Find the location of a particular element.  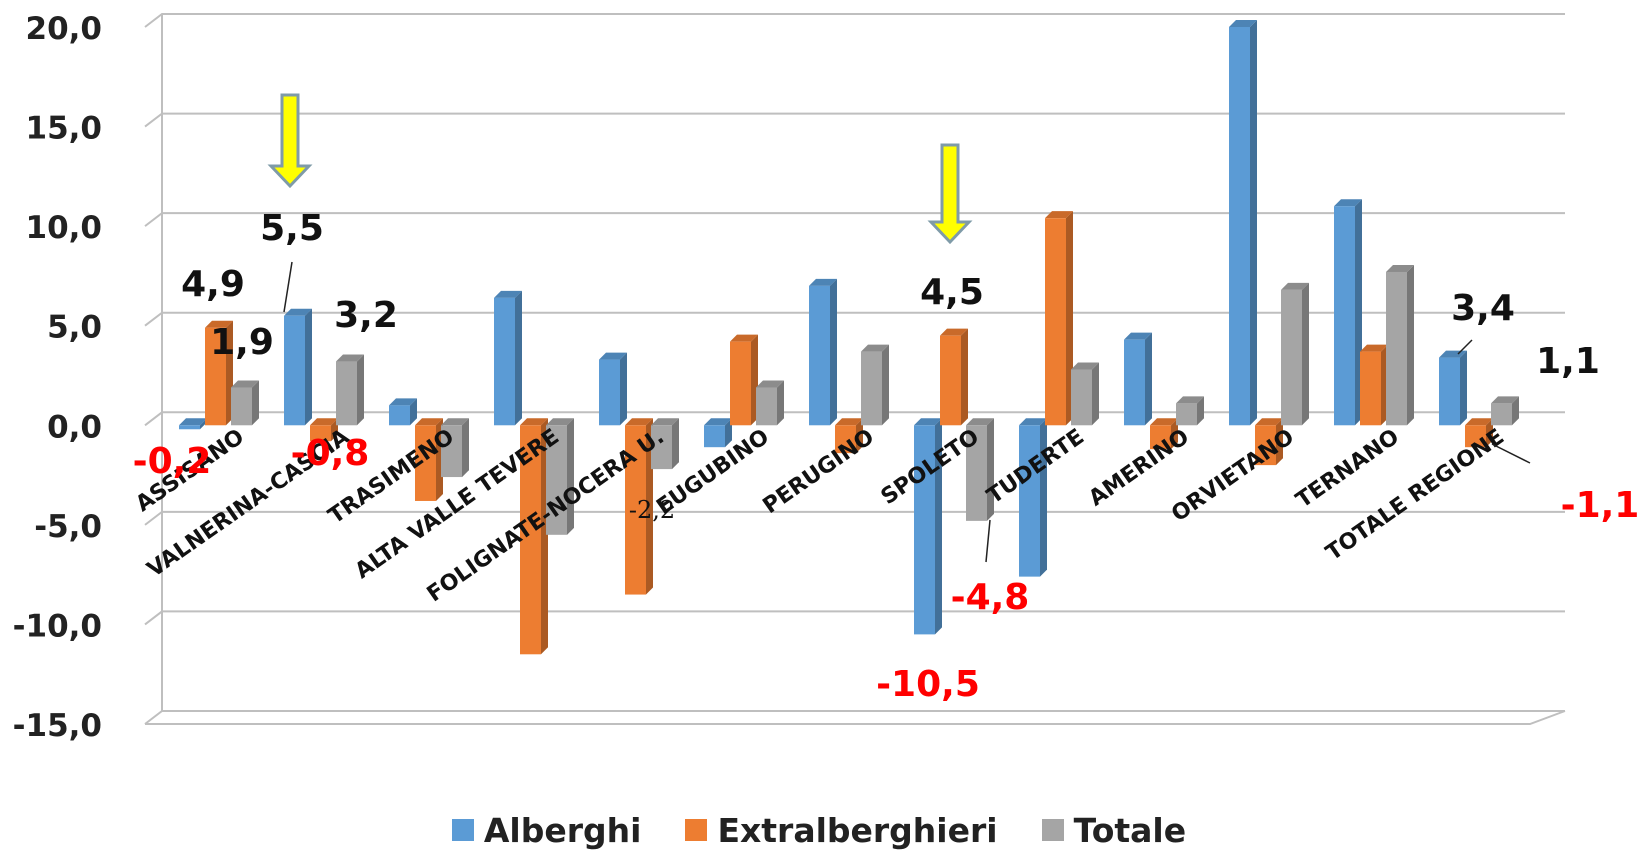

legend-item-extralberghieri: Extralberghieri is located at coordinates (841, 830).